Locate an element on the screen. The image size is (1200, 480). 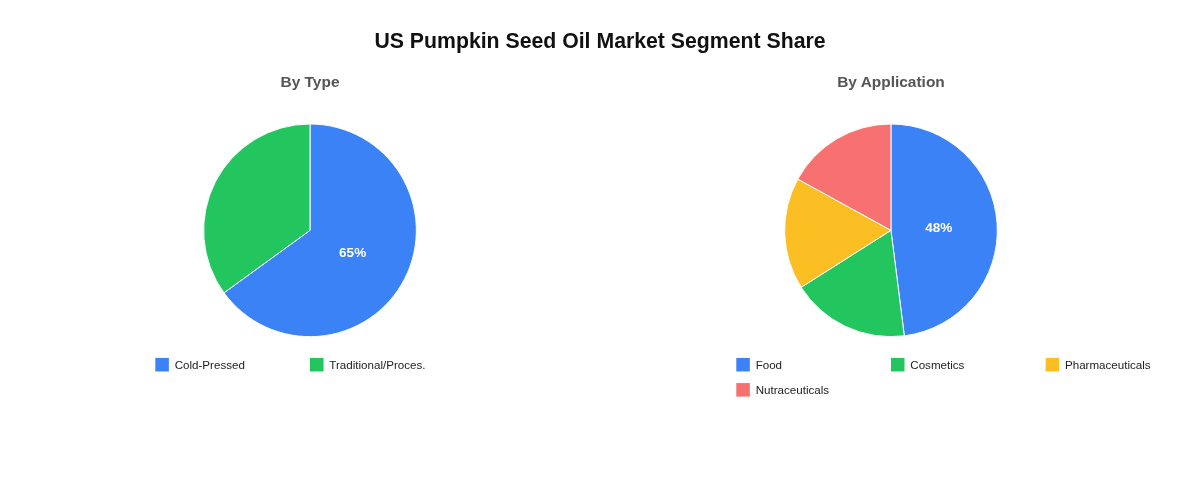
text: US Pumpkin Seed Oil Market Segment Share is located at coordinates (600, 40).